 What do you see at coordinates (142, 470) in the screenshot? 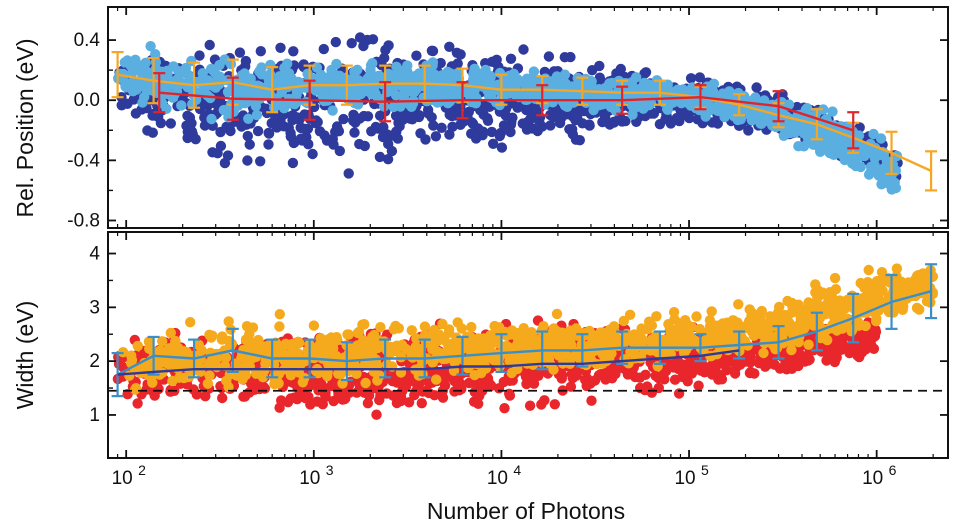
I see `x-tick-exponent: 2` at bounding box center [142, 470].